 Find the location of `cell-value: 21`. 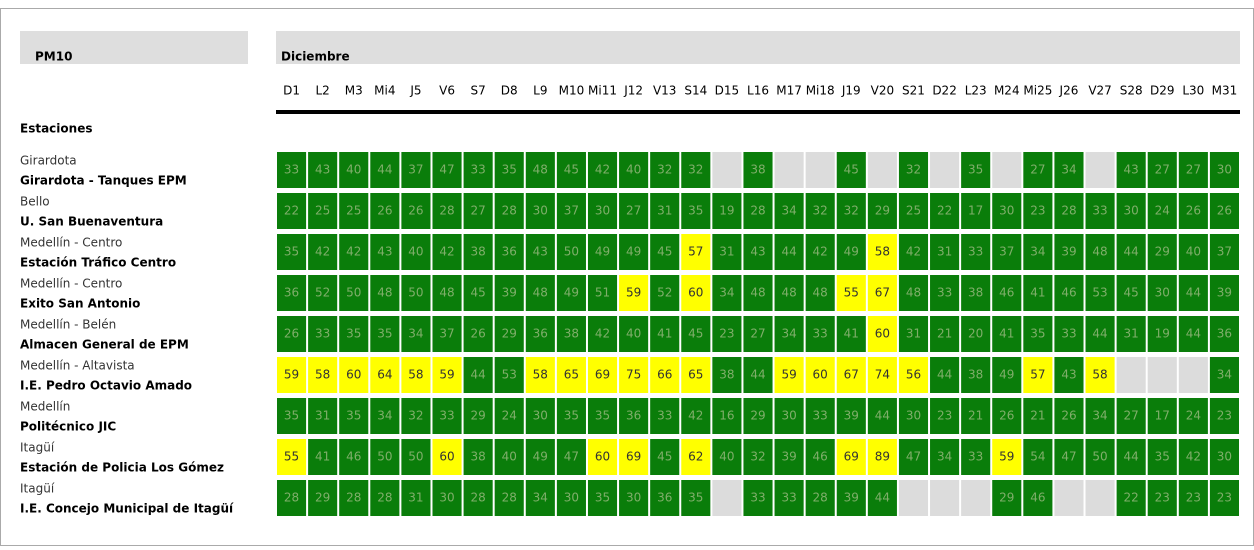

cell-value: 21 is located at coordinates (1037, 416).